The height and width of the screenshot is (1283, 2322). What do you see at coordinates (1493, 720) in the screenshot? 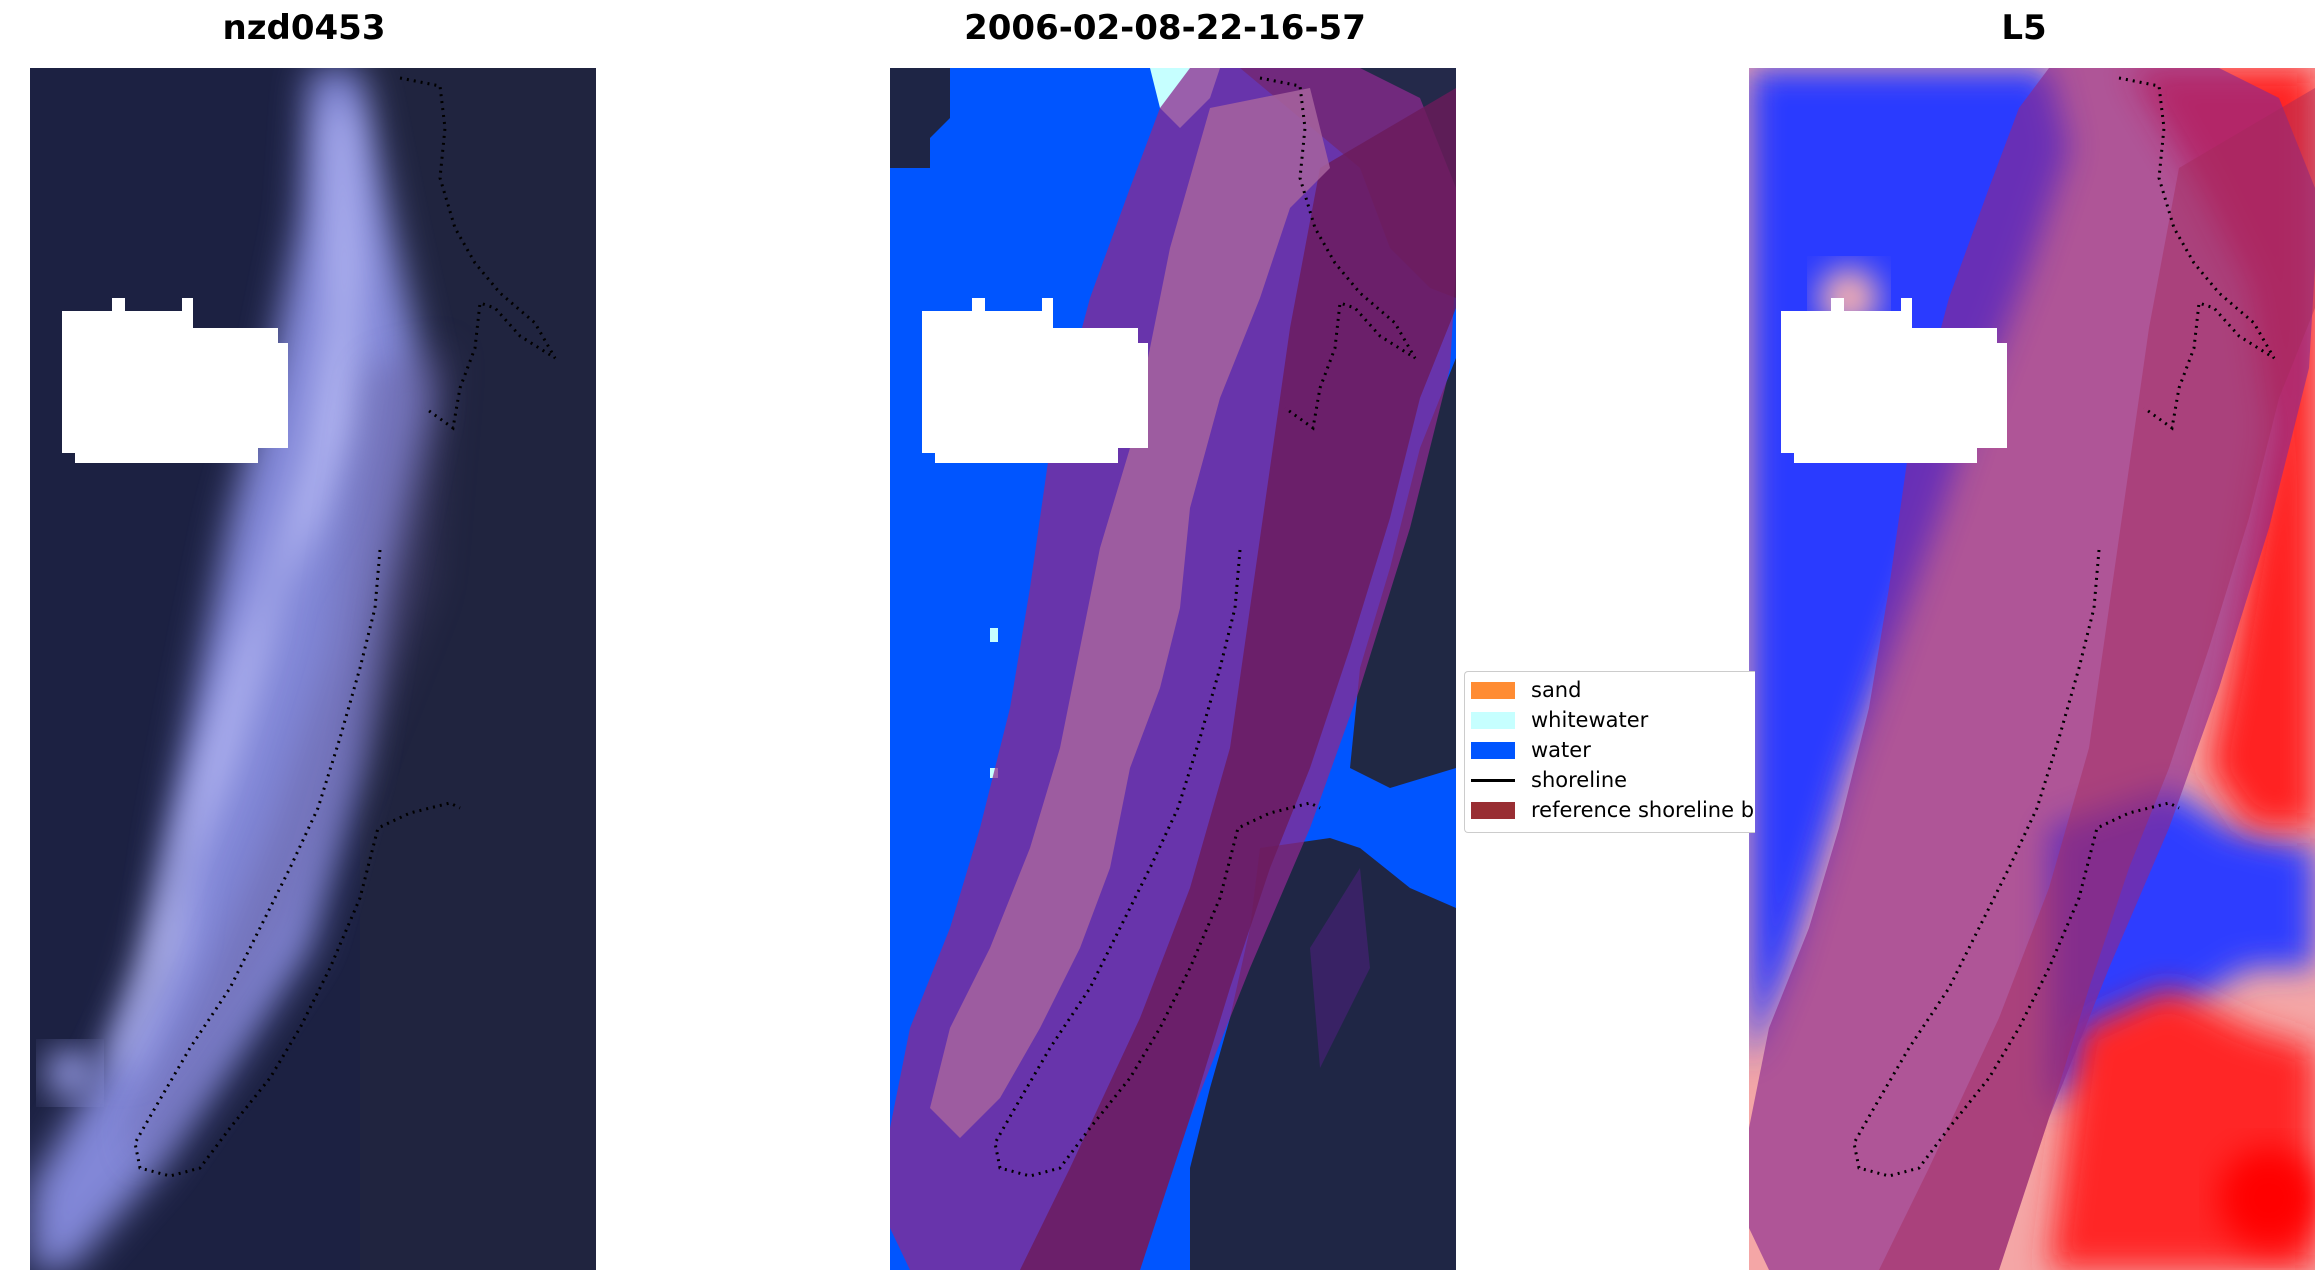
I see `legend-swatch-whitewater` at bounding box center [1493, 720].